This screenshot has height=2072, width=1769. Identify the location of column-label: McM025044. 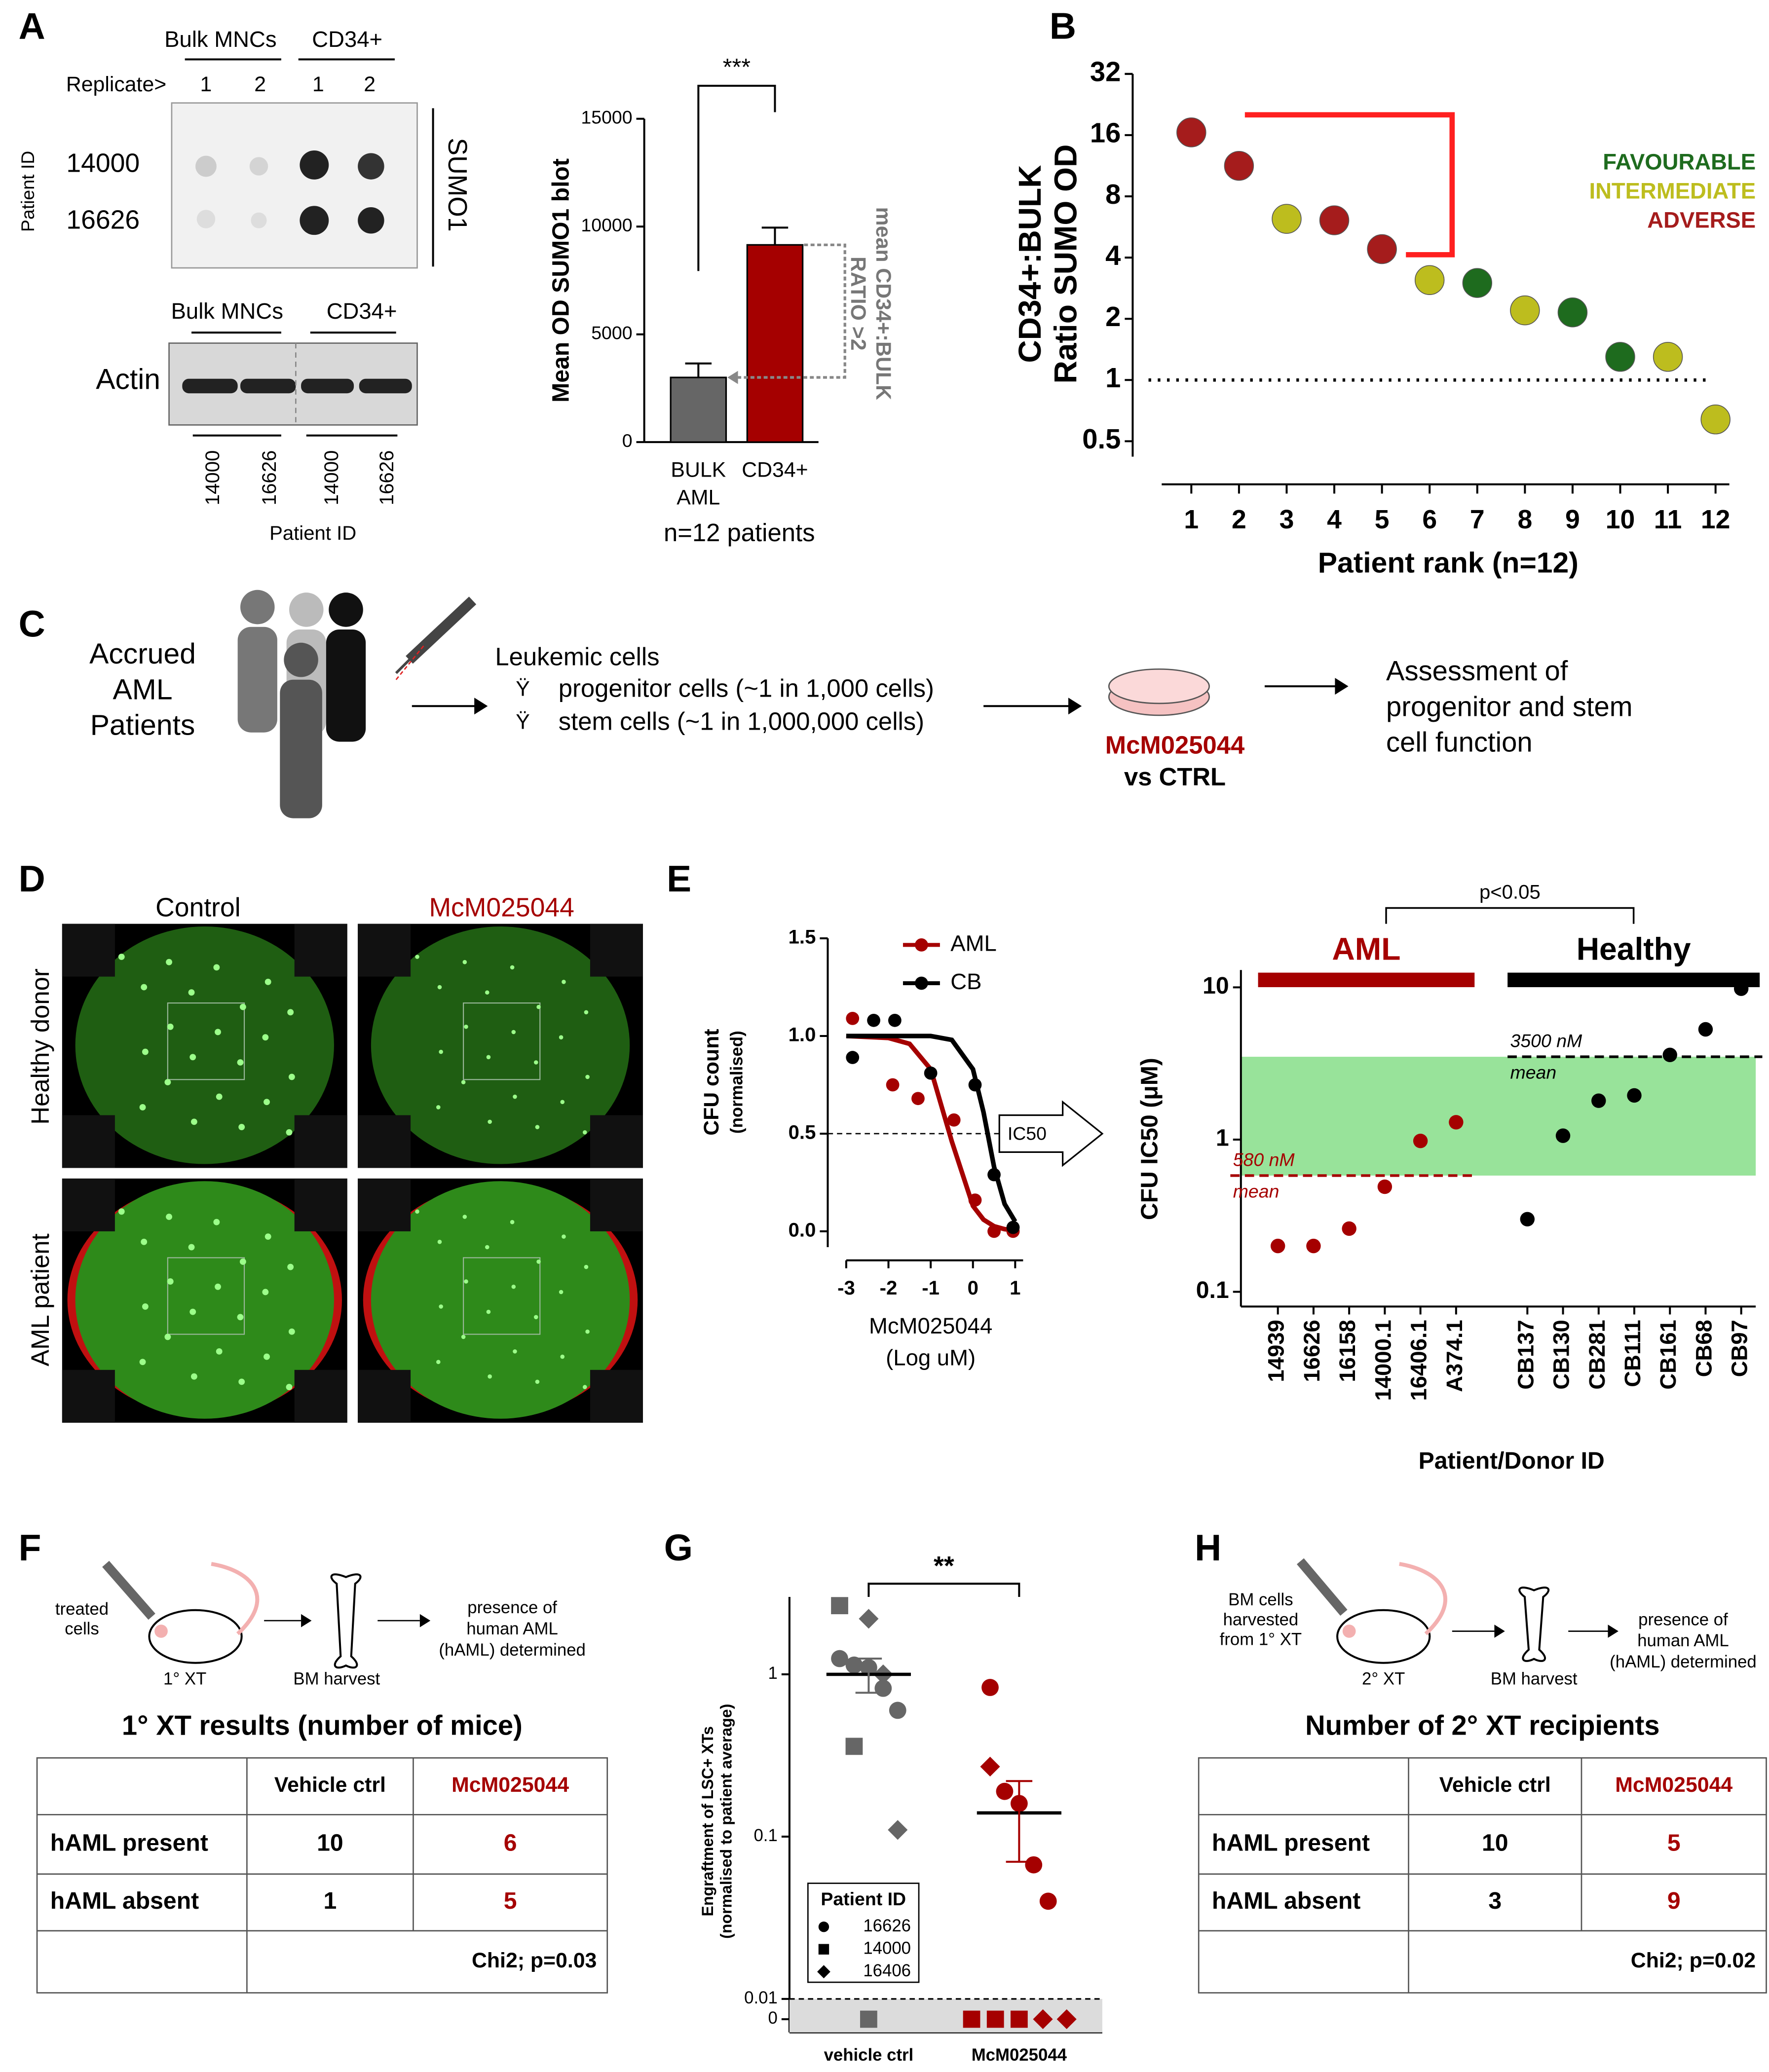
(501, 907).